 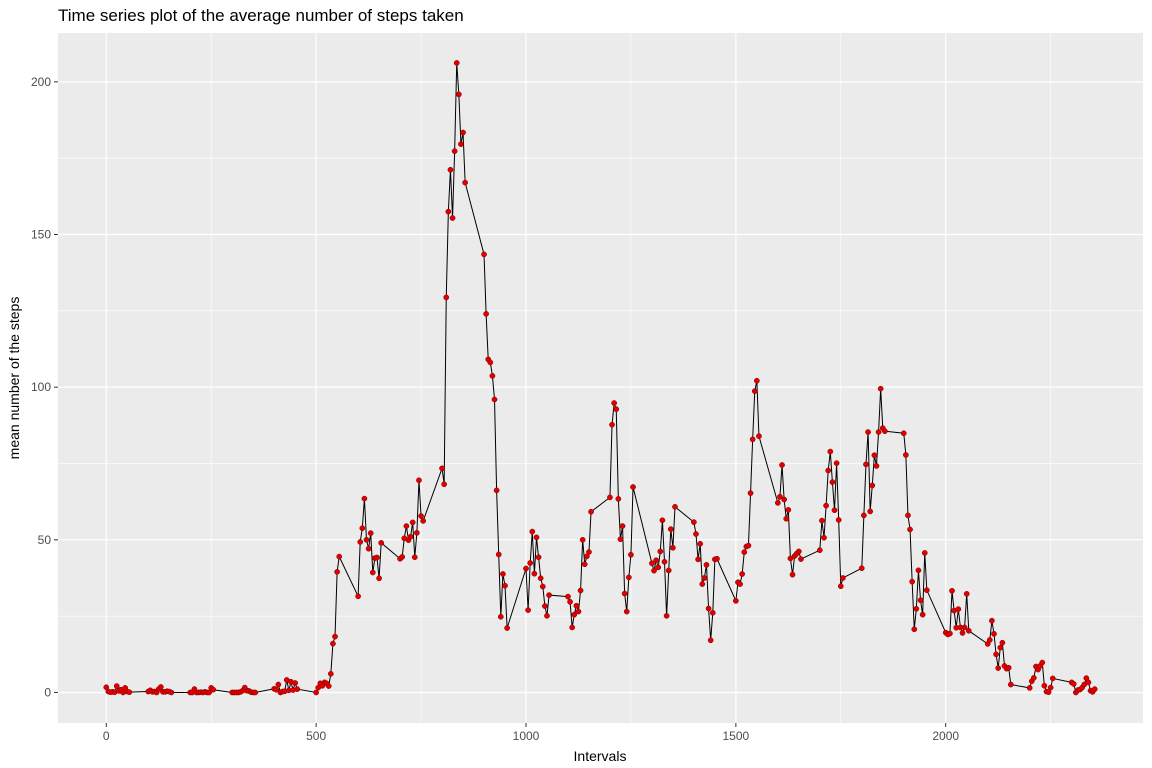 What do you see at coordinates (316, 736) in the screenshot?
I see `x-tick-label: 500` at bounding box center [316, 736].